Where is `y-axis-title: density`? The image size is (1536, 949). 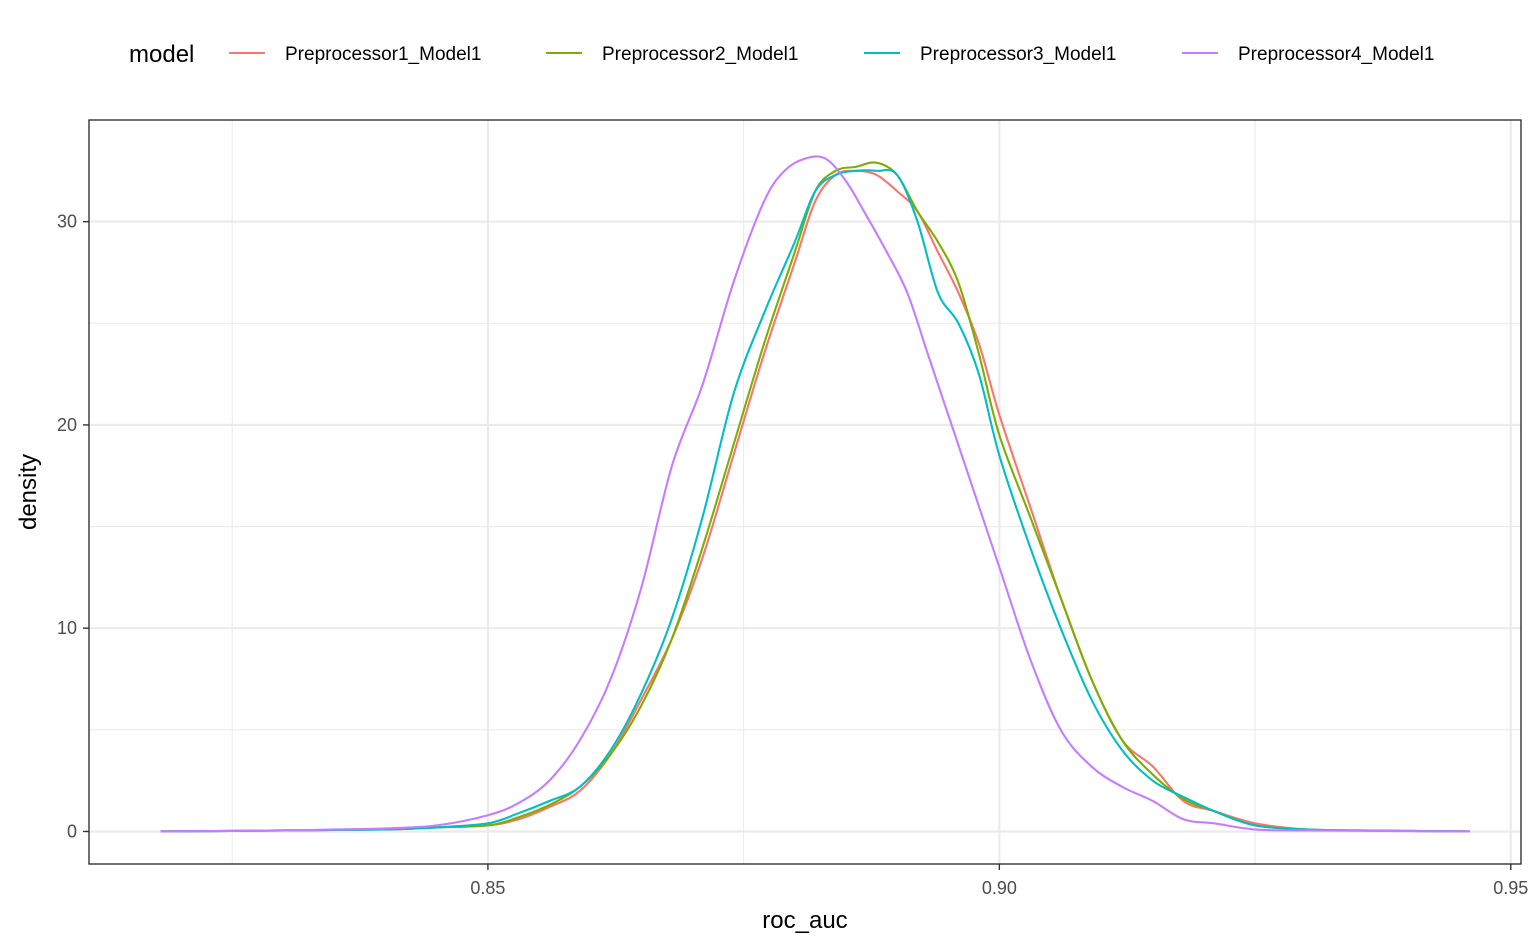
y-axis-title: density is located at coordinates (28, 492).